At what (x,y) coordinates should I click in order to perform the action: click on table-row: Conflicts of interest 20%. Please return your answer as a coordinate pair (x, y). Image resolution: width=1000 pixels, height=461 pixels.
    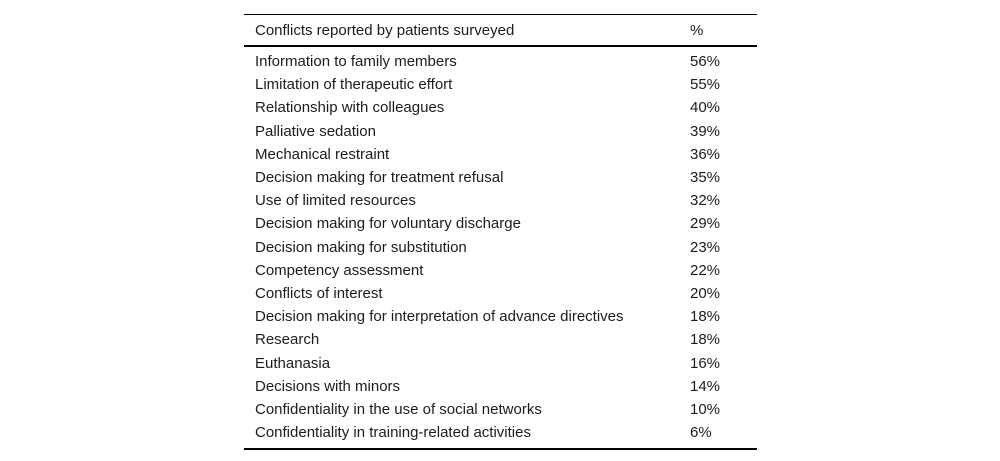
    Looking at the image, I should click on (500, 293).